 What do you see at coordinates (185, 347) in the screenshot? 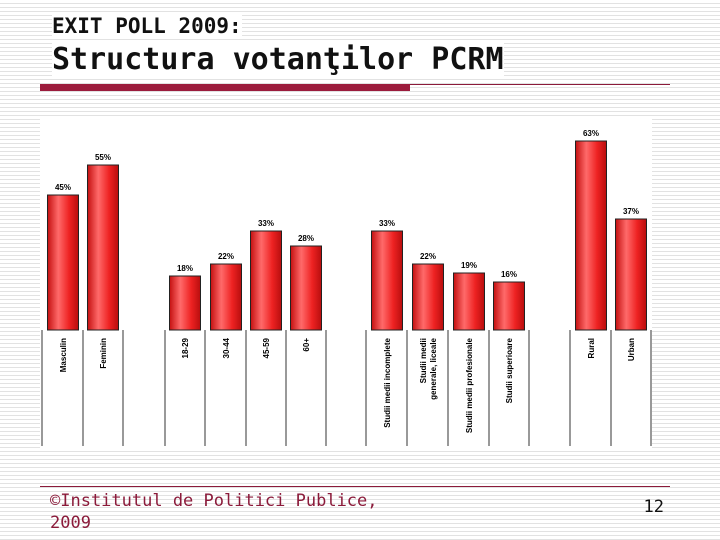
I see `category-label-2: 18-29` at bounding box center [185, 347].